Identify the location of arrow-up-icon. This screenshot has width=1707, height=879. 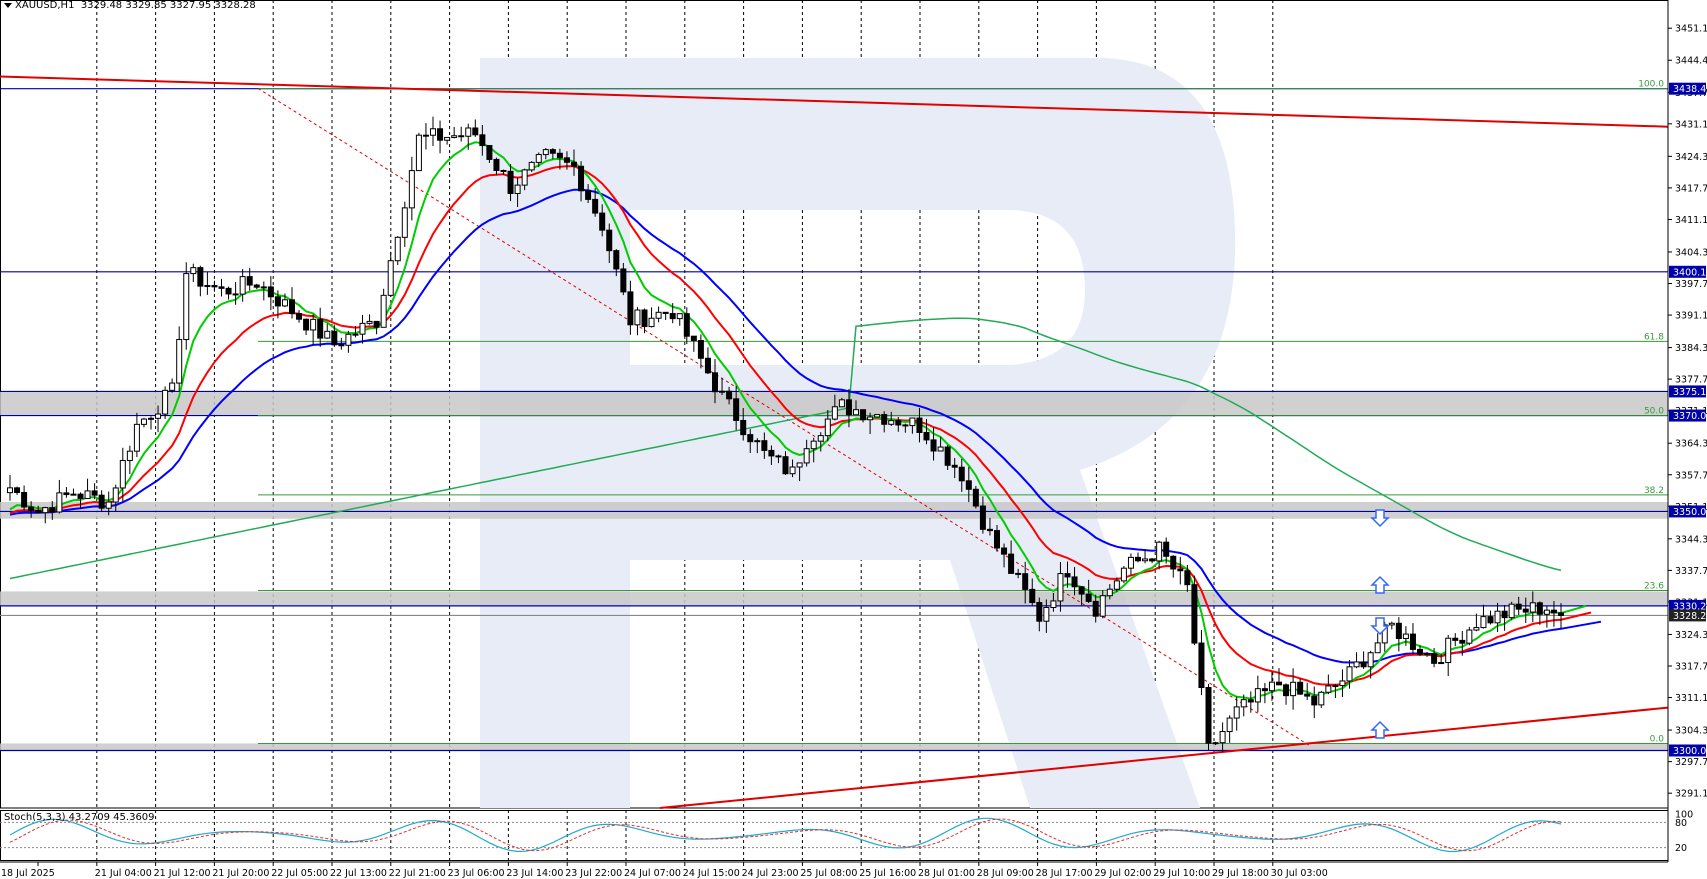
(1380, 729).